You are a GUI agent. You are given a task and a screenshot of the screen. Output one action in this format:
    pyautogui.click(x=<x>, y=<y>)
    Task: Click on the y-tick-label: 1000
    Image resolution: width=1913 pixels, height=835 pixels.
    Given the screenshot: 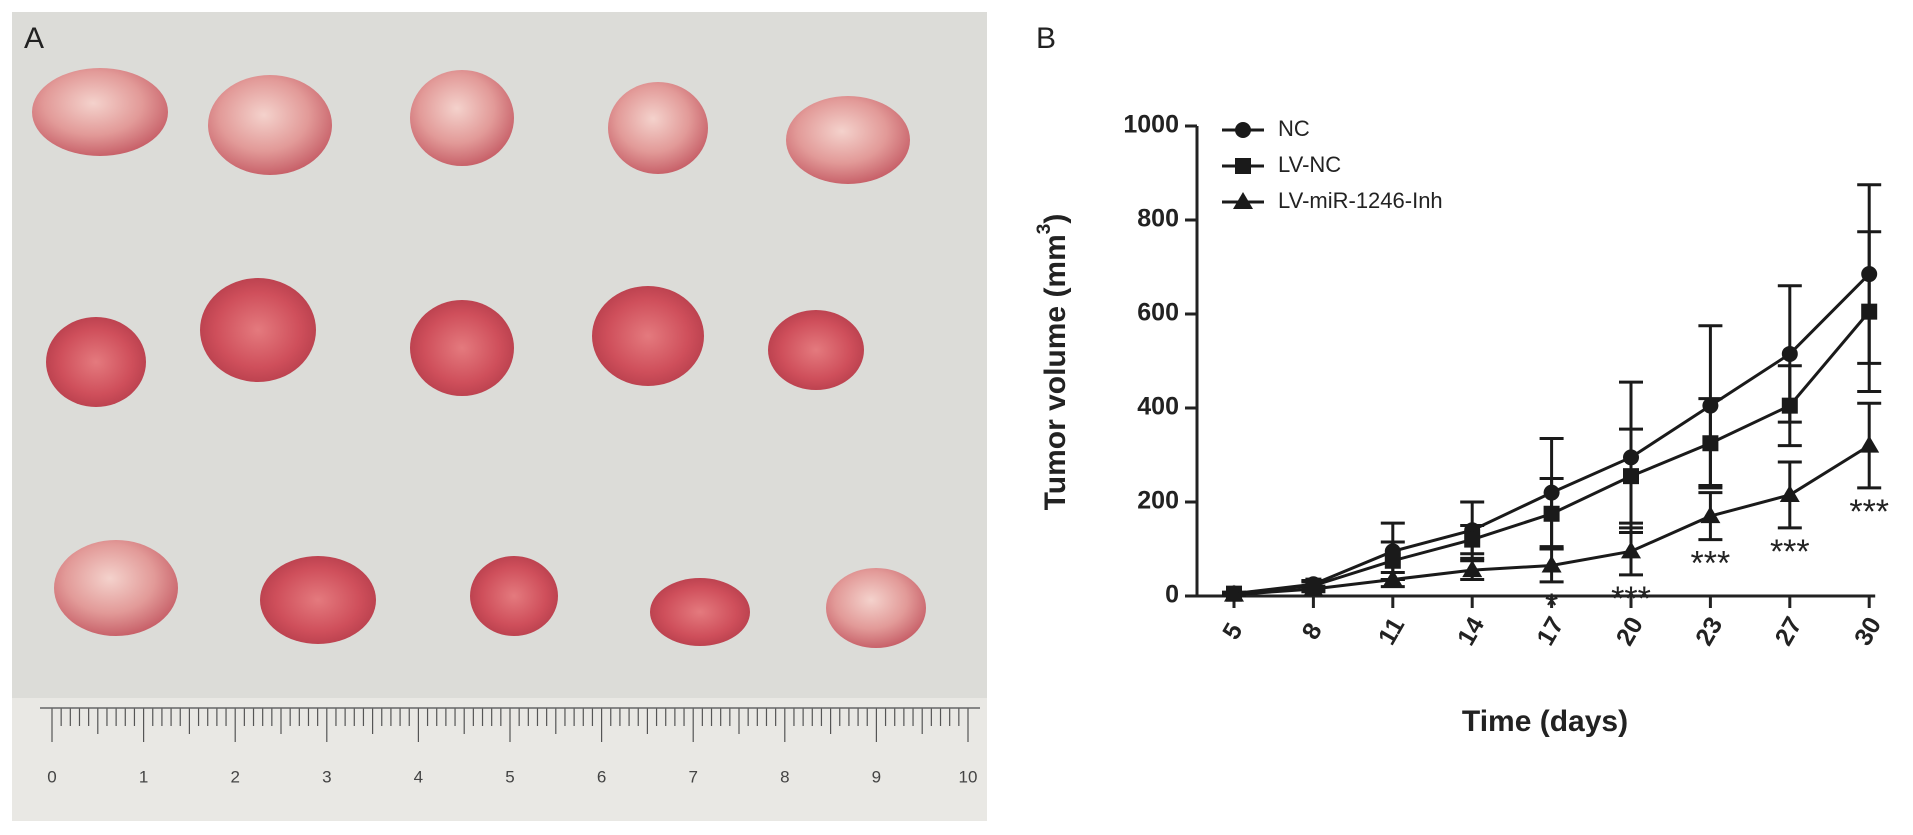 What is the action you would take?
    pyautogui.click(x=1151, y=125)
    